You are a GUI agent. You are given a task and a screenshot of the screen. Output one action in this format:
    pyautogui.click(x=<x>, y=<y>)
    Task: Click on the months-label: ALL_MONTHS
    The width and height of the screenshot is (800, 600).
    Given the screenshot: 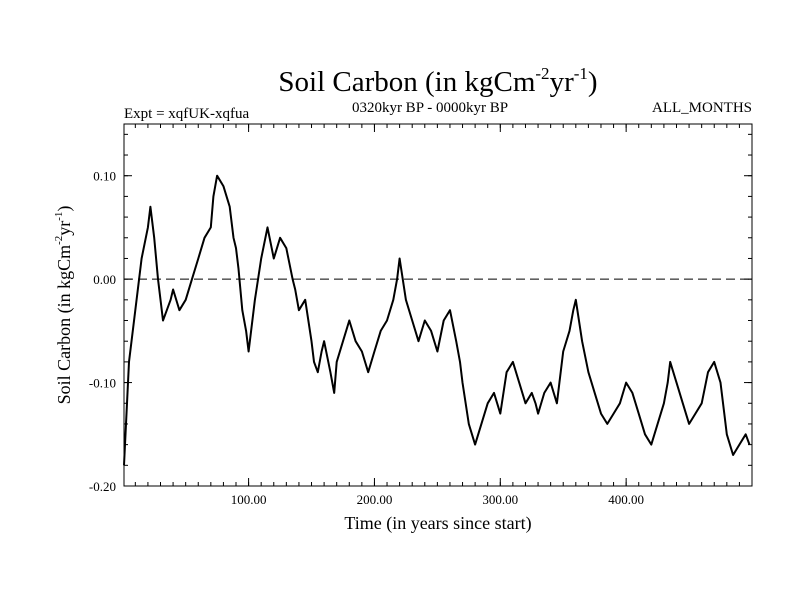 What is the action you would take?
    pyautogui.click(x=702, y=108)
    